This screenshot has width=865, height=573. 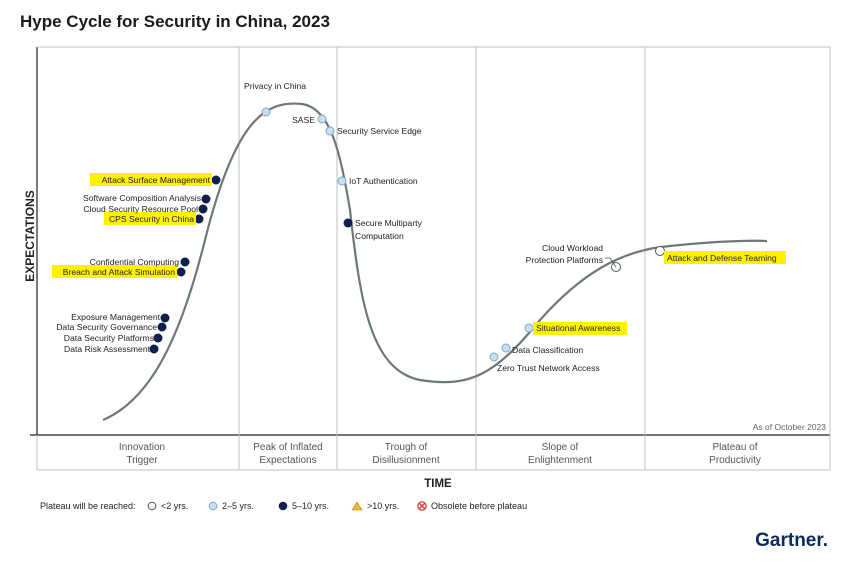 I want to click on label-zero-trust-network-access: Zero Trust Network Access, so click(x=548, y=368).